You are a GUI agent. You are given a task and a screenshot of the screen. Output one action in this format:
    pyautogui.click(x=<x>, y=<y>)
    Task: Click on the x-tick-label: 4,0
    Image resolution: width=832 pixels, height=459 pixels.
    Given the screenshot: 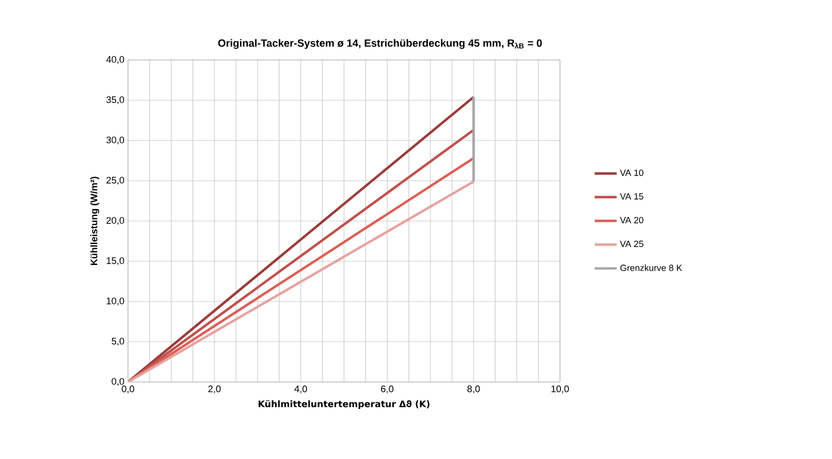 What is the action you would take?
    pyautogui.click(x=301, y=390)
    